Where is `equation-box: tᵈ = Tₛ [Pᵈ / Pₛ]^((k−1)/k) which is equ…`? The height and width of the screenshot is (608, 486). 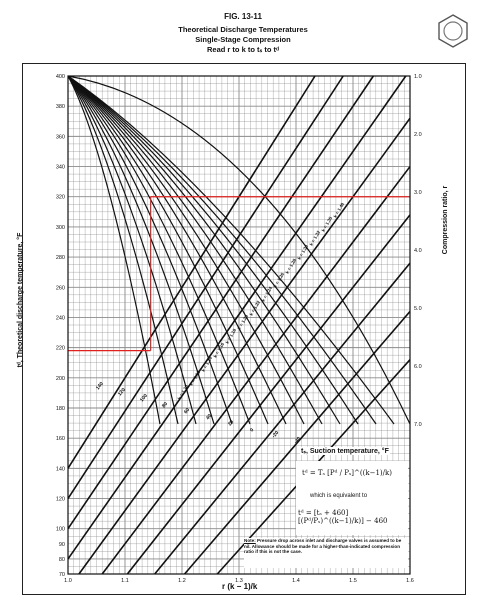
equation-box: tᵈ = Tₛ [Pᵈ / Pₛ]^((k−1)/k) which is equ… is located at coordinates (352, 498).